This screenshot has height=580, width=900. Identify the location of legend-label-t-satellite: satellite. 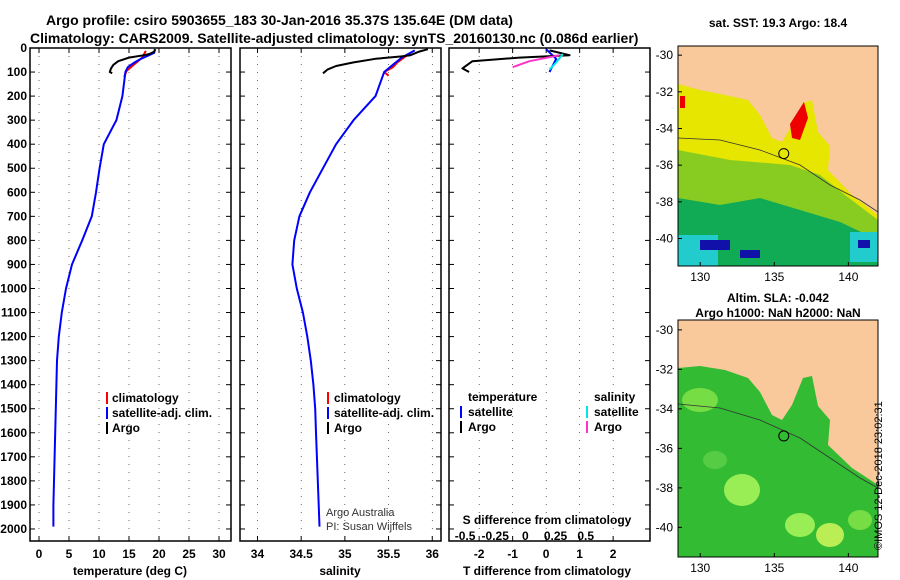
(490, 412).